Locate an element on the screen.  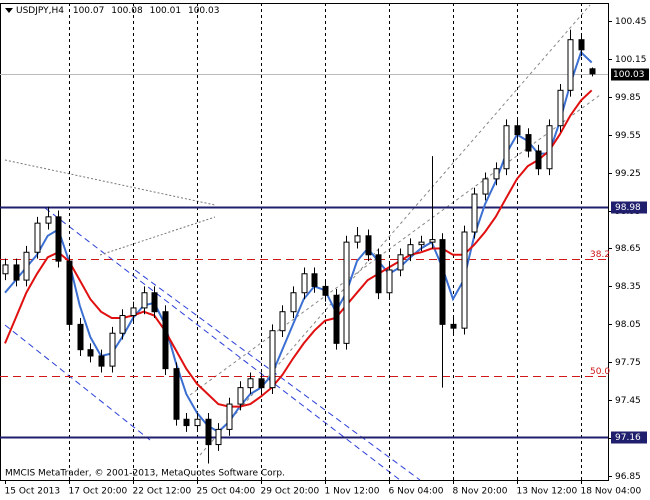
low-value: 100.01 is located at coordinates (166, 11).